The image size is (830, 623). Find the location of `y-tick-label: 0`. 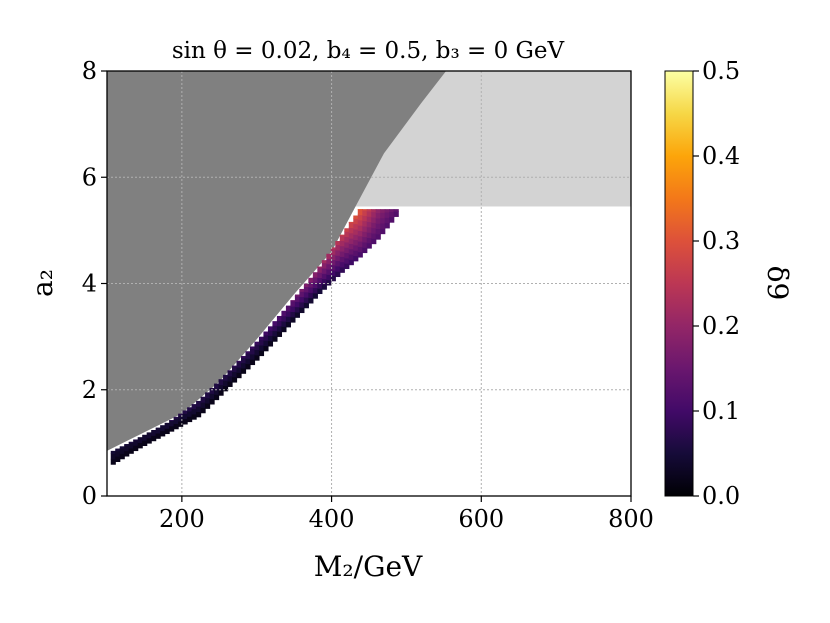

y-tick-label: 0 is located at coordinates (89, 496).